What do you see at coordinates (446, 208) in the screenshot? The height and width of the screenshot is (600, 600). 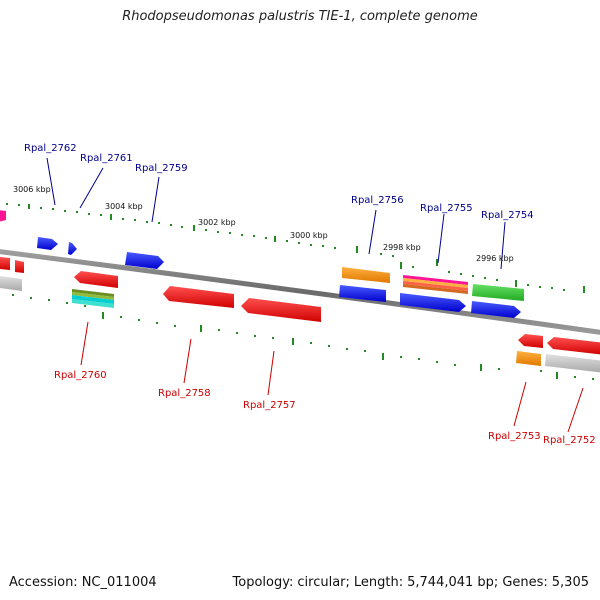 I see `gene-label: Rpal_2755` at bounding box center [446, 208].